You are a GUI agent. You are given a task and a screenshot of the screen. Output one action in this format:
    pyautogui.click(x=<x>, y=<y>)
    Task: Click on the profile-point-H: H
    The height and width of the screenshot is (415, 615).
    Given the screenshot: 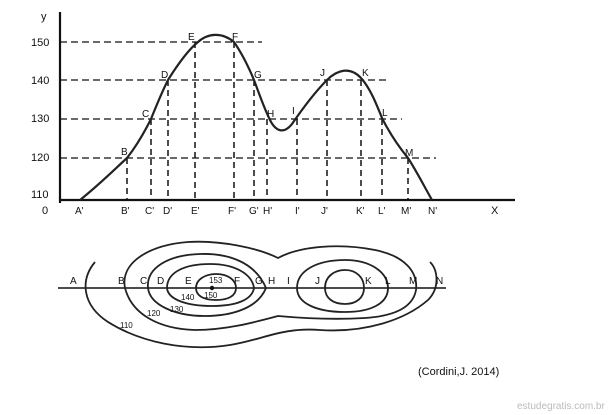 What is the action you would take?
    pyautogui.click(x=270, y=114)
    